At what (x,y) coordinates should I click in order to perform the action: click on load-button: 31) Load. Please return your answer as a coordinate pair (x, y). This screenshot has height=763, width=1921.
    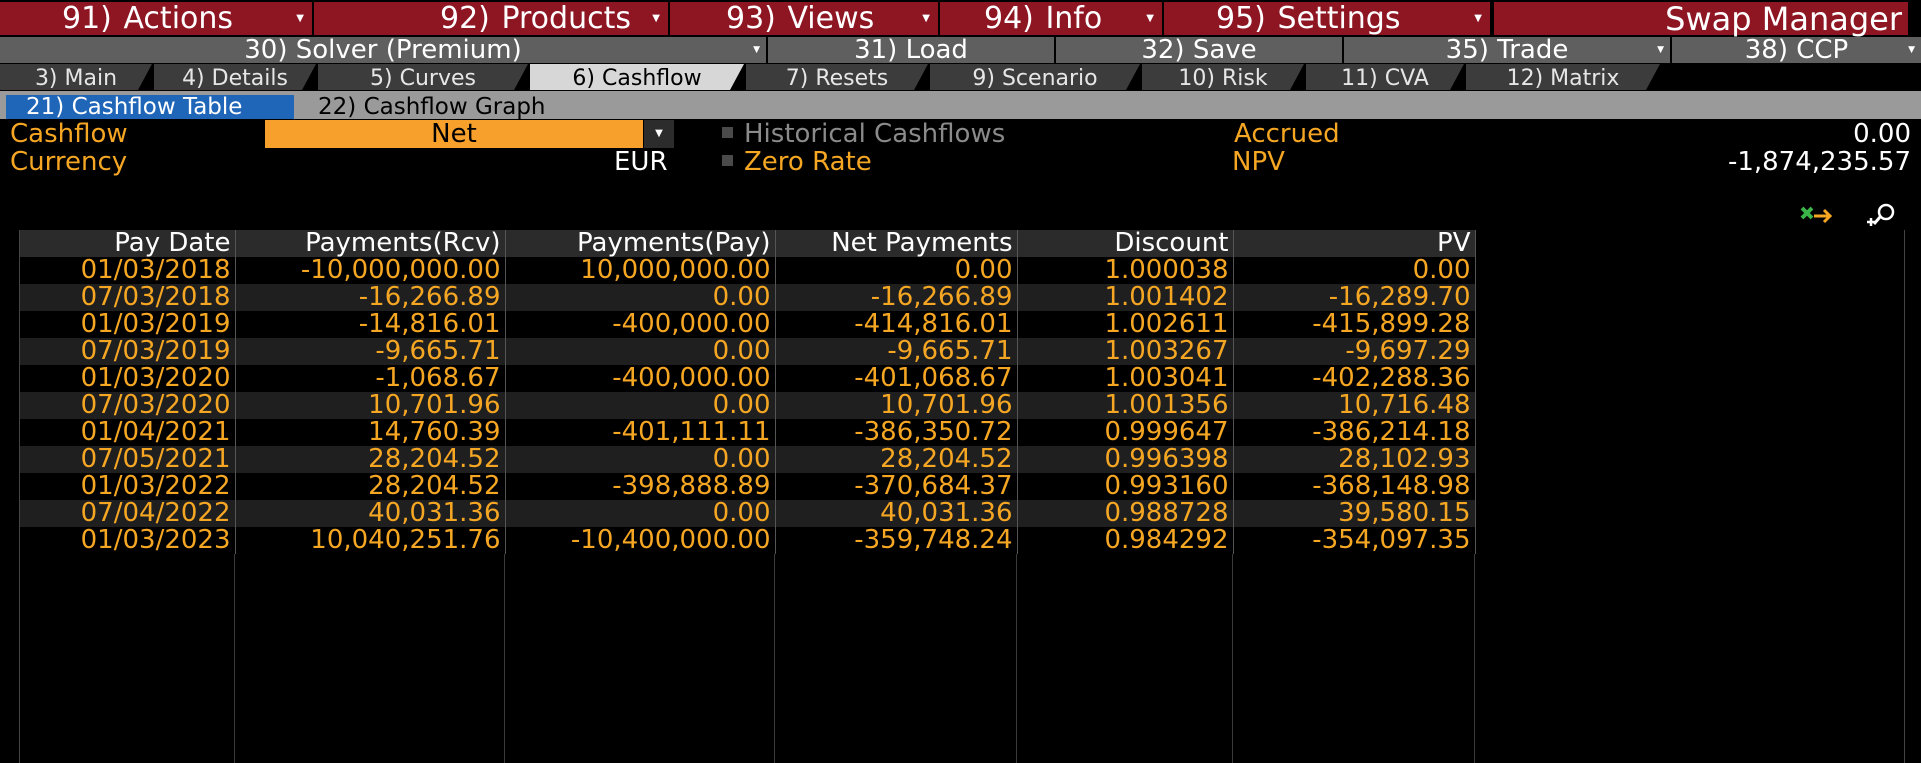
    Looking at the image, I should click on (911, 50).